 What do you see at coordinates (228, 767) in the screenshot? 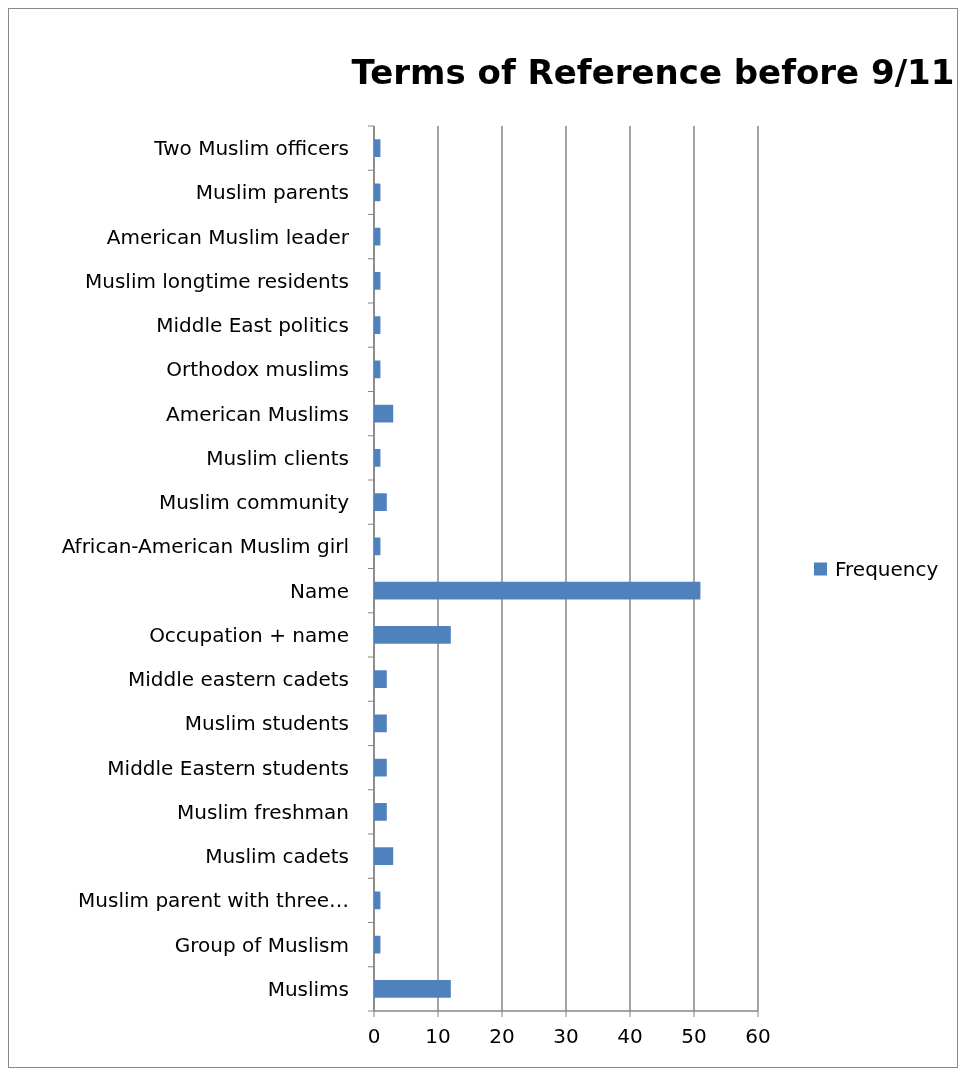
I see `y-tick-label: Middle Eastern students` at bounding box center [228, 767].